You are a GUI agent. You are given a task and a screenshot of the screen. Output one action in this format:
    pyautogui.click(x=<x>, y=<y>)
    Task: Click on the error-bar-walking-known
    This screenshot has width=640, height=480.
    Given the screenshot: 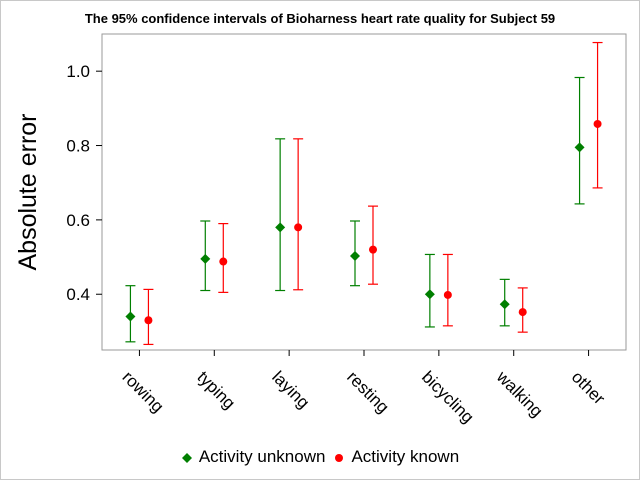 What is the action you would take?
    pyautogui.click(x=522, y=310)
    